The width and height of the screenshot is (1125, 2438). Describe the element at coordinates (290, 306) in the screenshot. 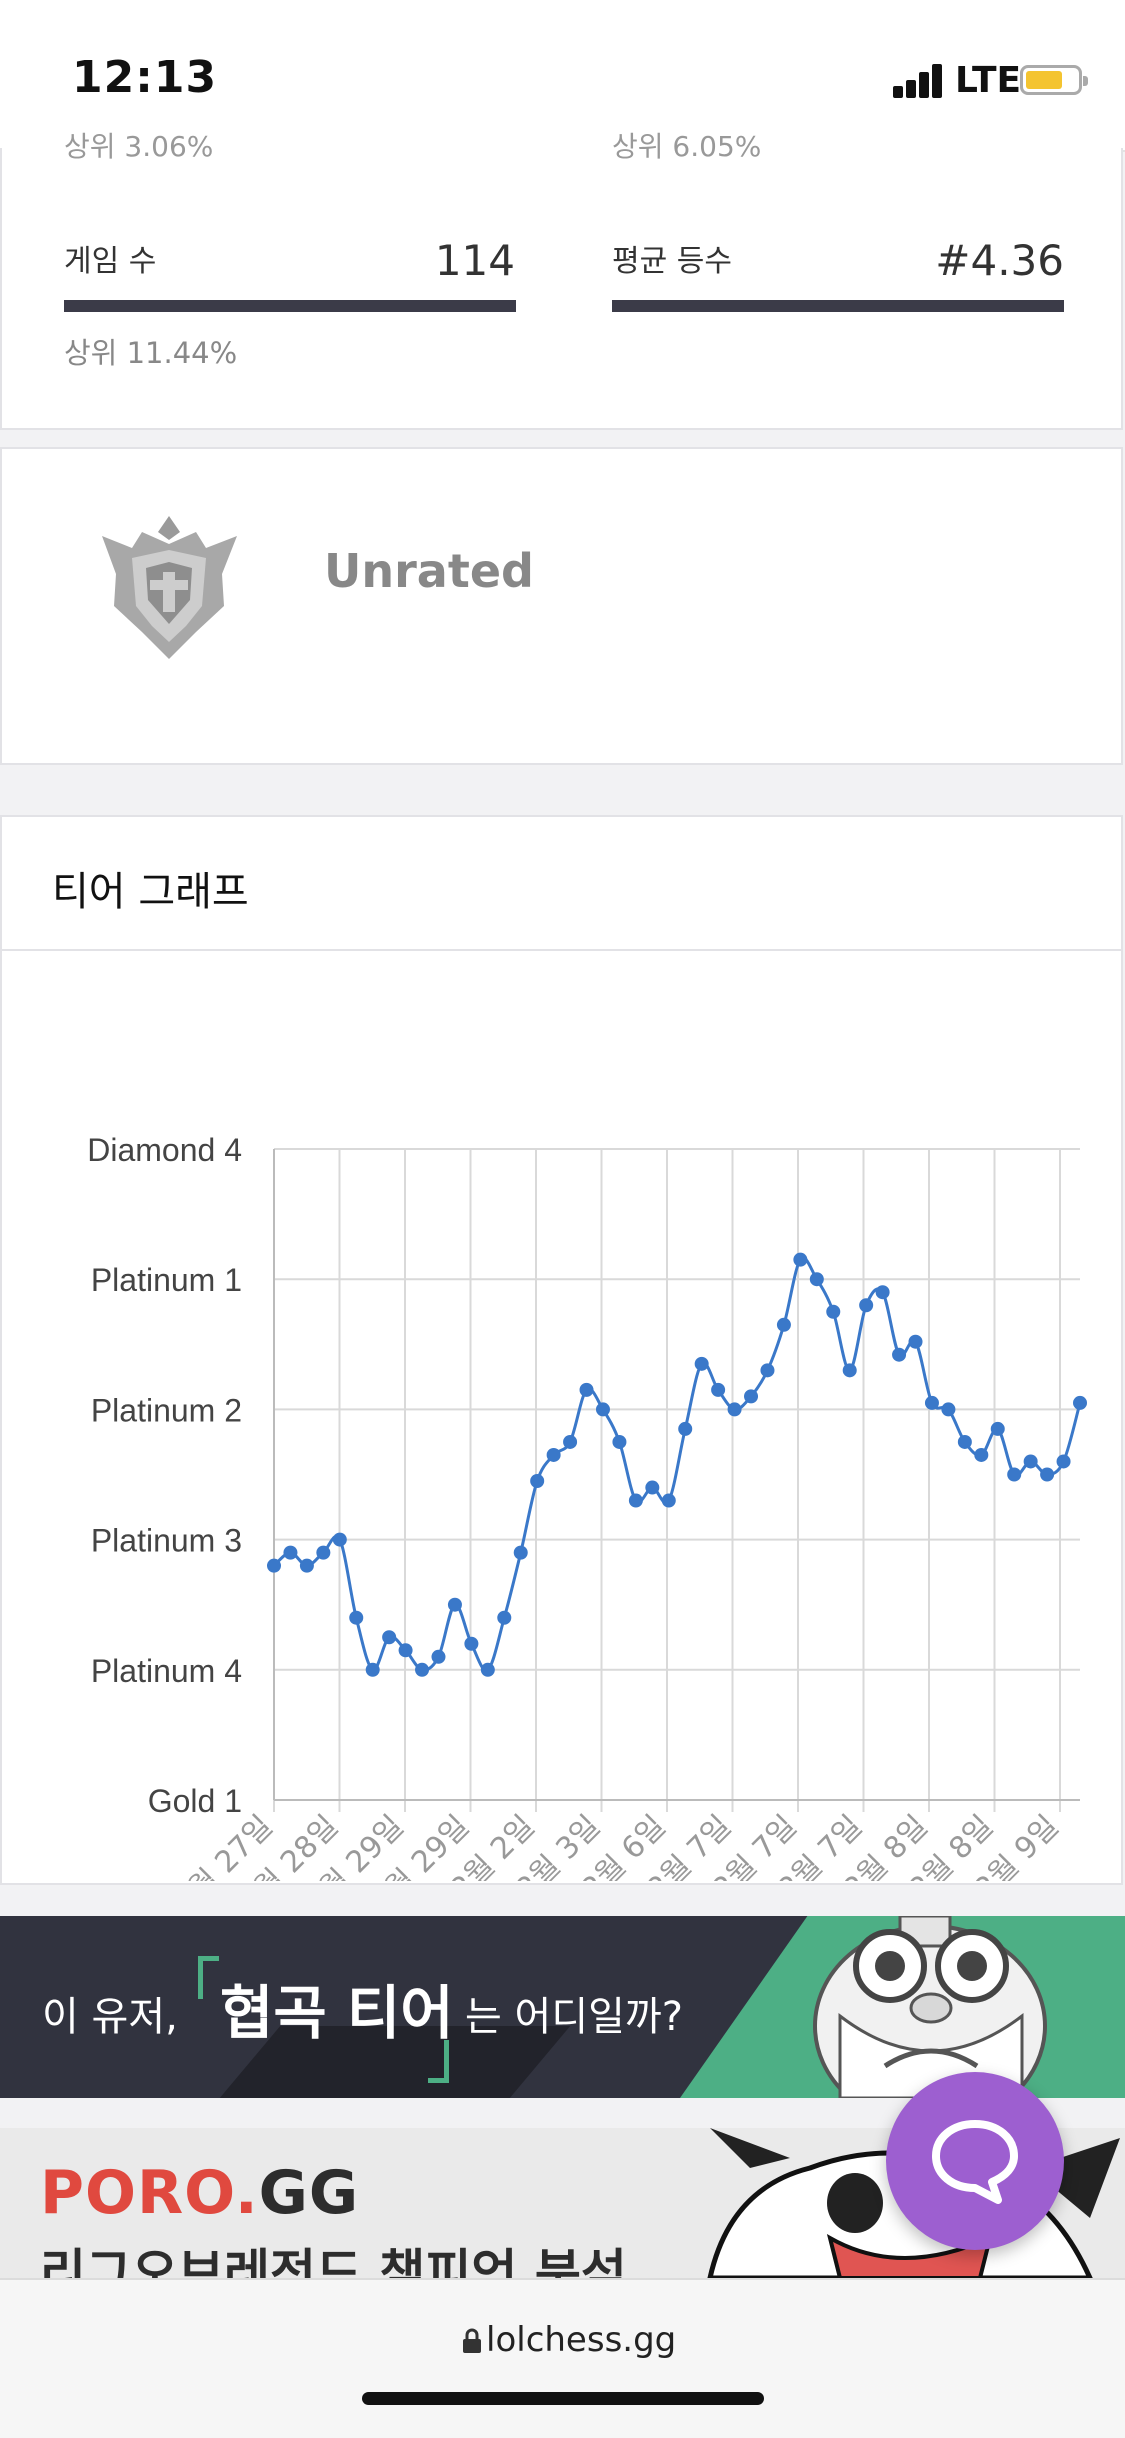

I see `games-bar` at that location.